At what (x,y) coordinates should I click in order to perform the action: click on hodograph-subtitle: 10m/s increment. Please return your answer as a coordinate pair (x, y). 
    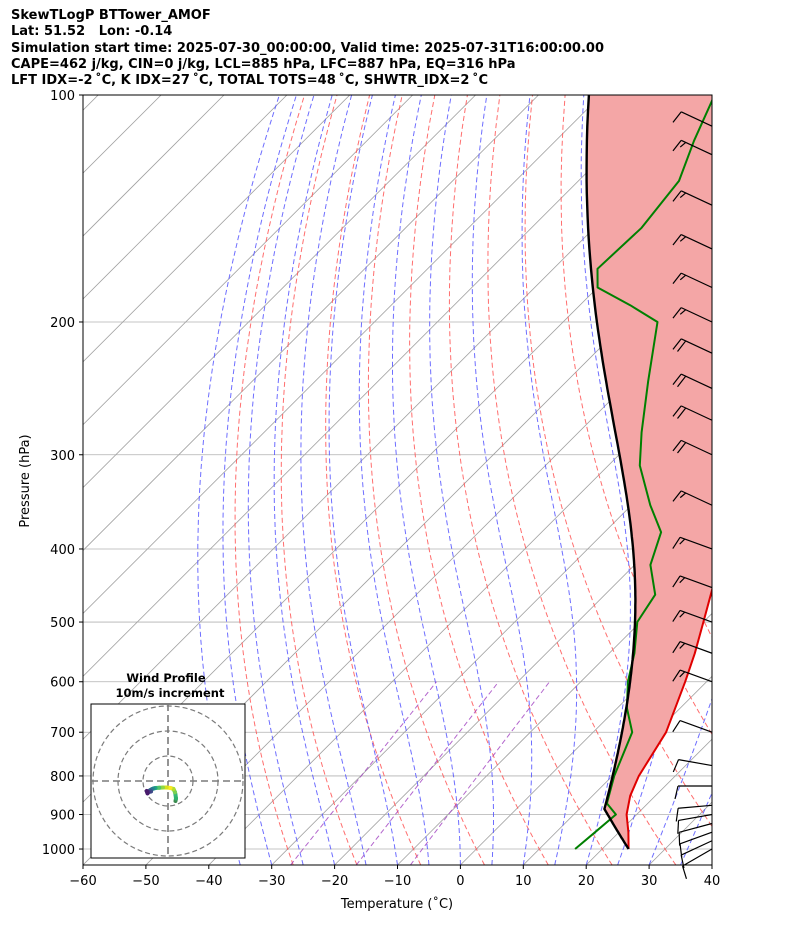
    Looking at the image, I should click on (170, 693).